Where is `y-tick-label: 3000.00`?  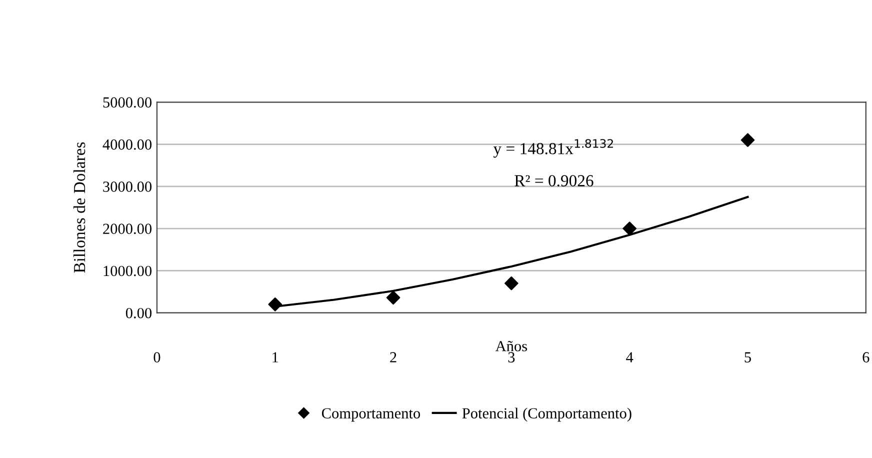
y-tick-label: 3000.00 is located at coordinates (127, 187).